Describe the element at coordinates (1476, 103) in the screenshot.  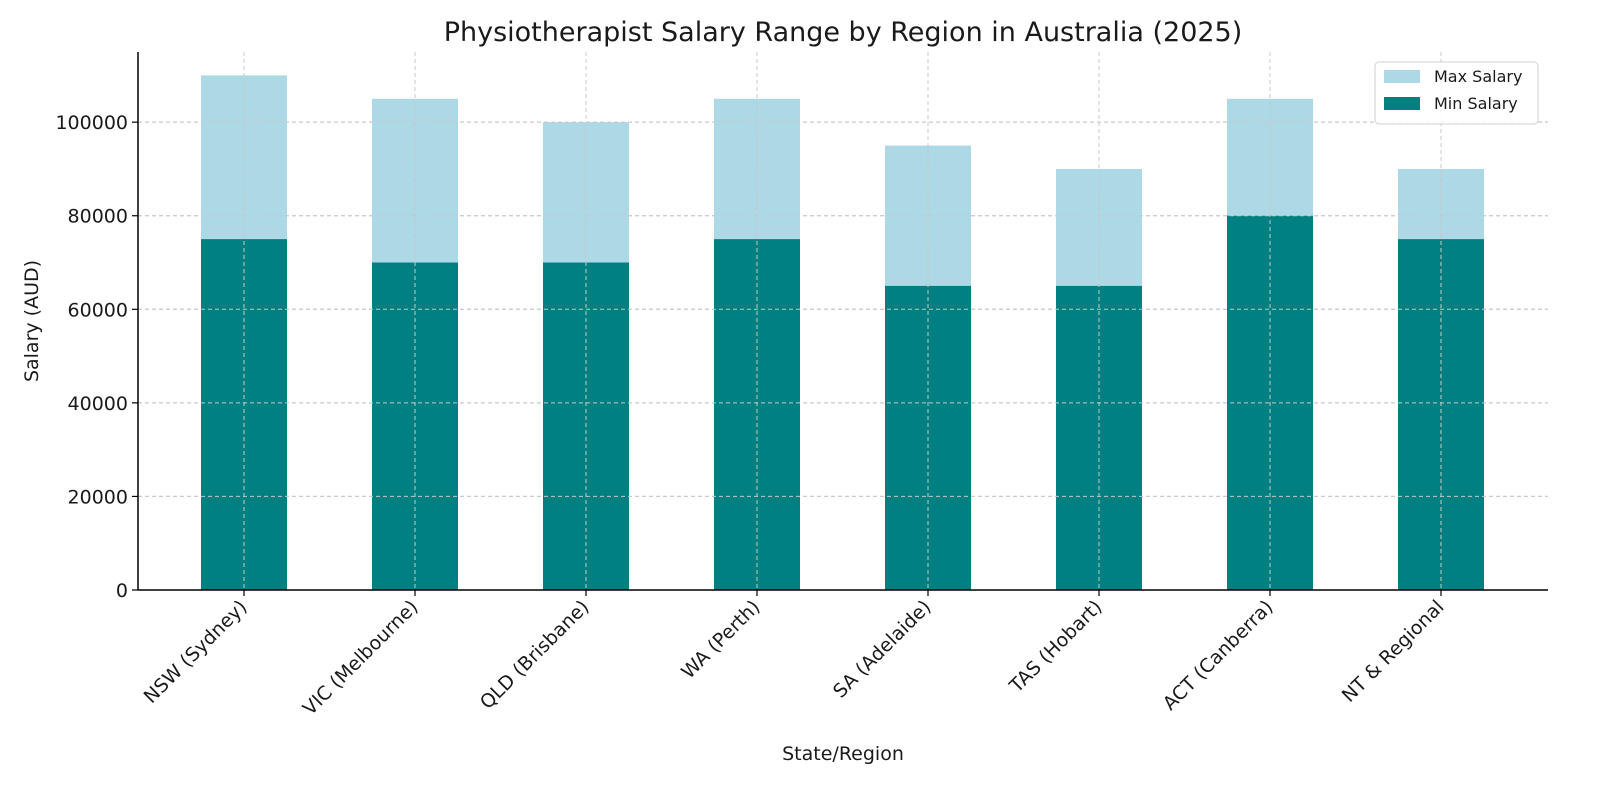
I see `legend-label-min-salary: Min Salary` at that location.